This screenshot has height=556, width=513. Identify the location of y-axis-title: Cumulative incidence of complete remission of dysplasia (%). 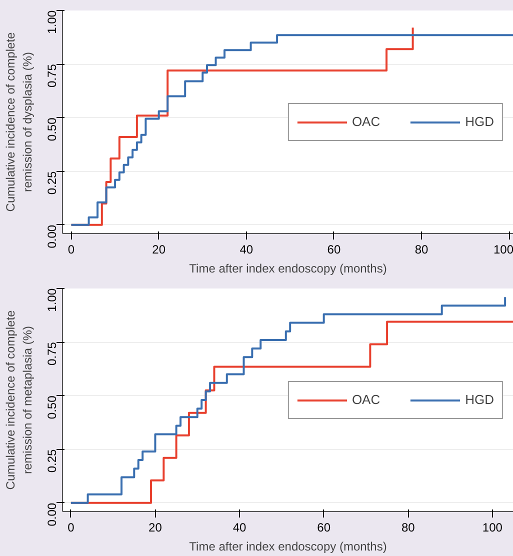
(19, 122).